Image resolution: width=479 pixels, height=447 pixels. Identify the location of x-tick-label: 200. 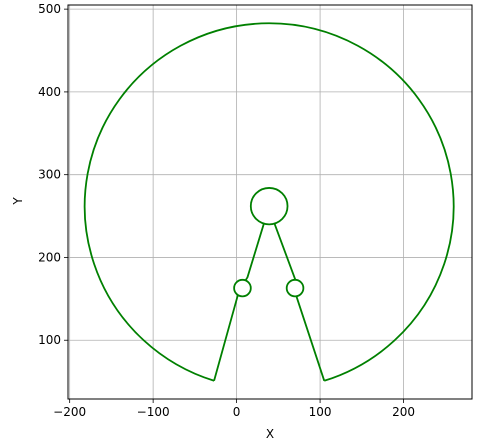
(403, 412).